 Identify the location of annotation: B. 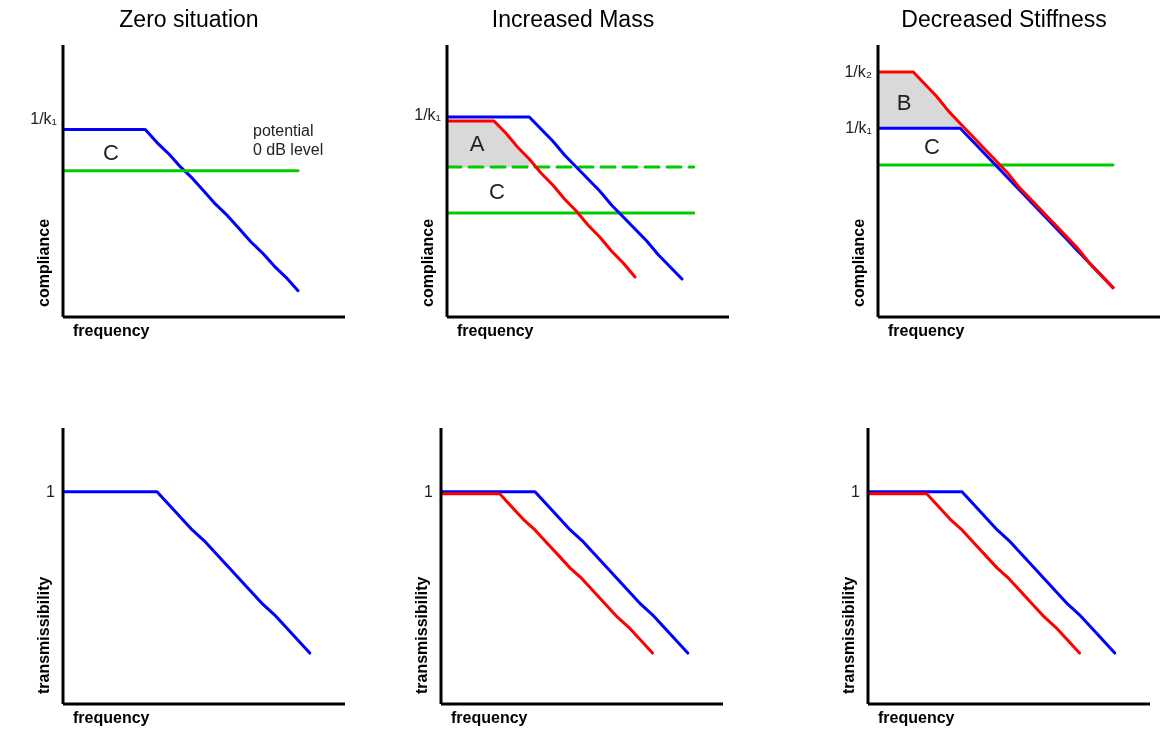
(904, 103).